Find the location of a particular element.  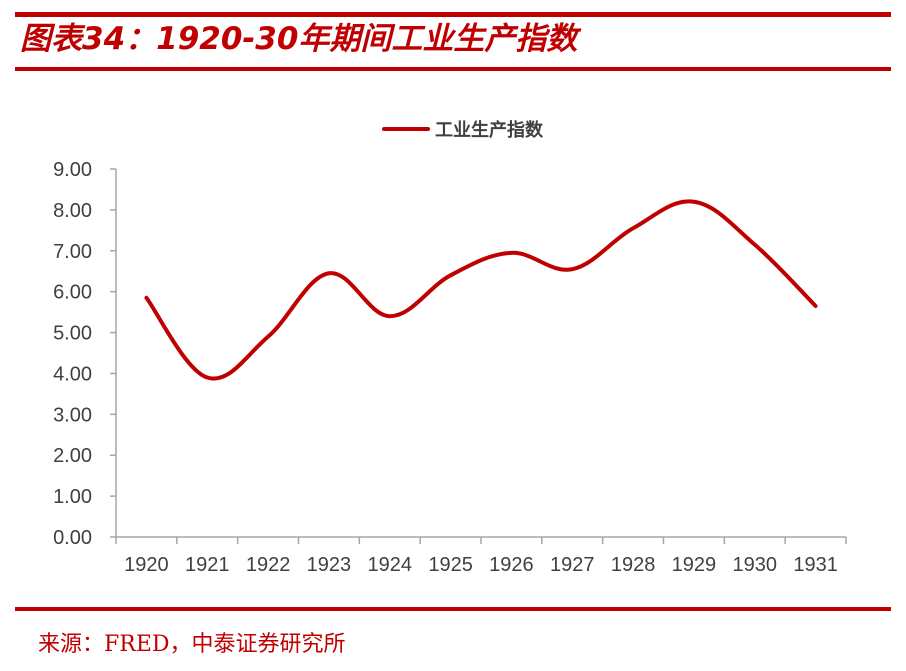

x-tick-label: 1920 is located at coordinates (146, 565).